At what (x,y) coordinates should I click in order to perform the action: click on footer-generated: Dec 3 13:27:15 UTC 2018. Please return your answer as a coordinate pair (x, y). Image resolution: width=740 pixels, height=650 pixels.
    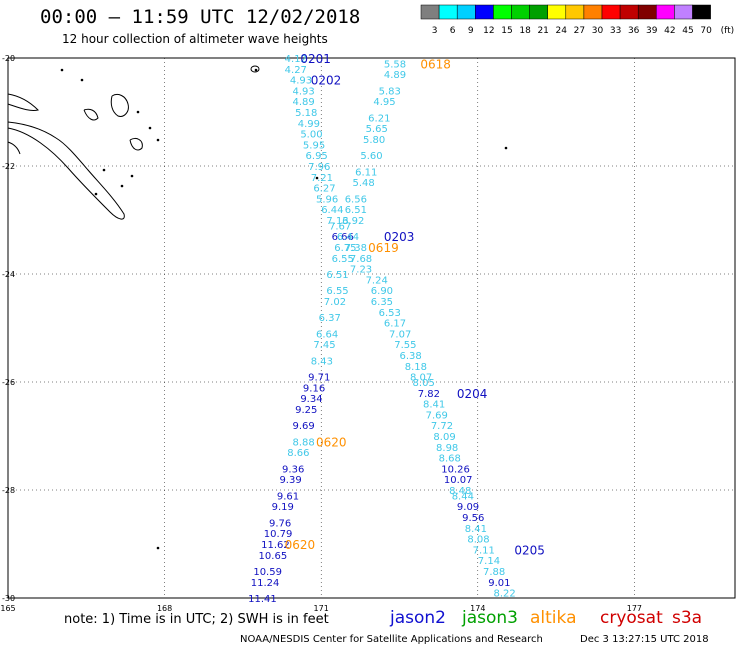
    Looking at the image, I should click on (644, 639).